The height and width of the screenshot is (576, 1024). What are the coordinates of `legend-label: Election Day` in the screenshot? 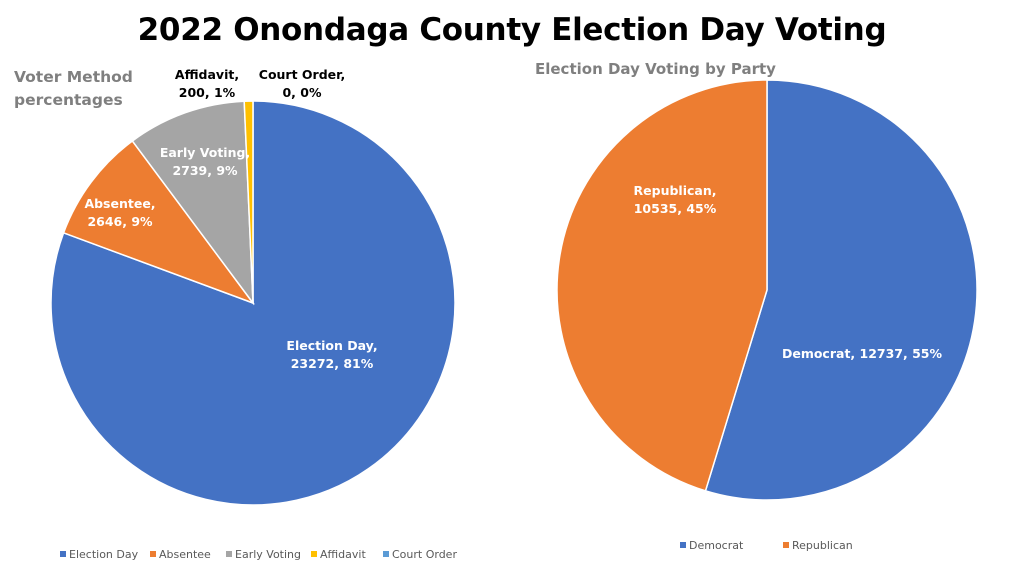 It's located at (104, 554).